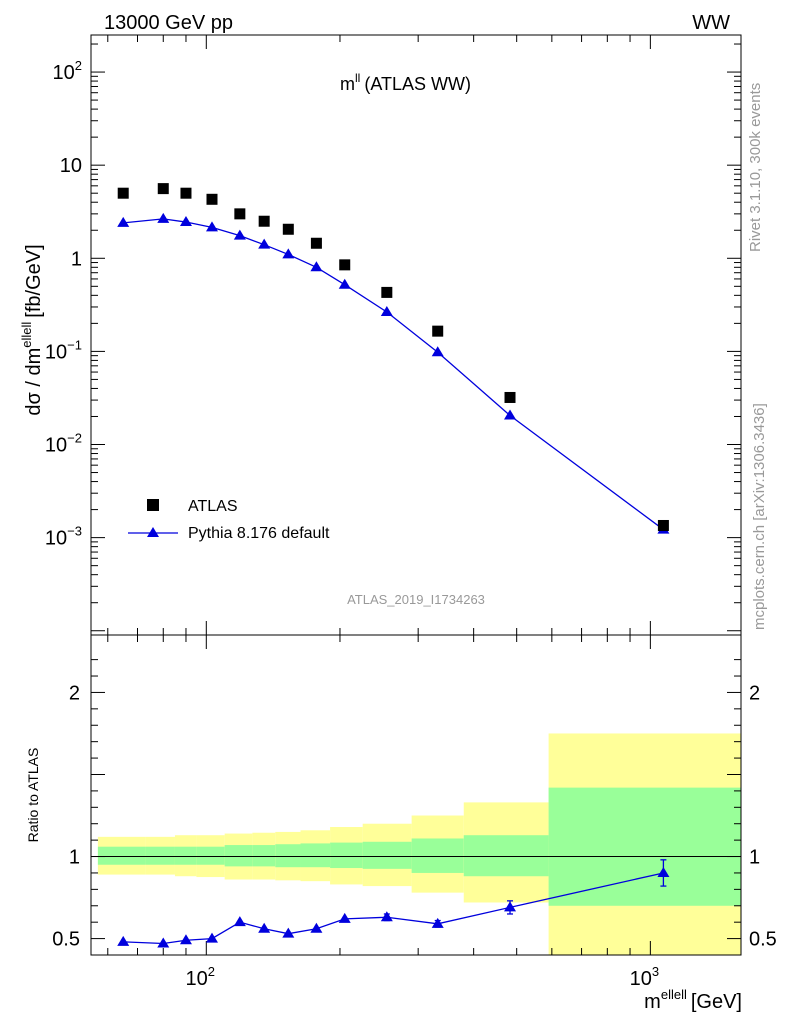 The width and height of the screenshot is (786, 1024). What do you see at coordinates (63, 350) in the screenshot?
I see `main-y-tick-label: 10⁻¹` at bounding box center [63, 350].